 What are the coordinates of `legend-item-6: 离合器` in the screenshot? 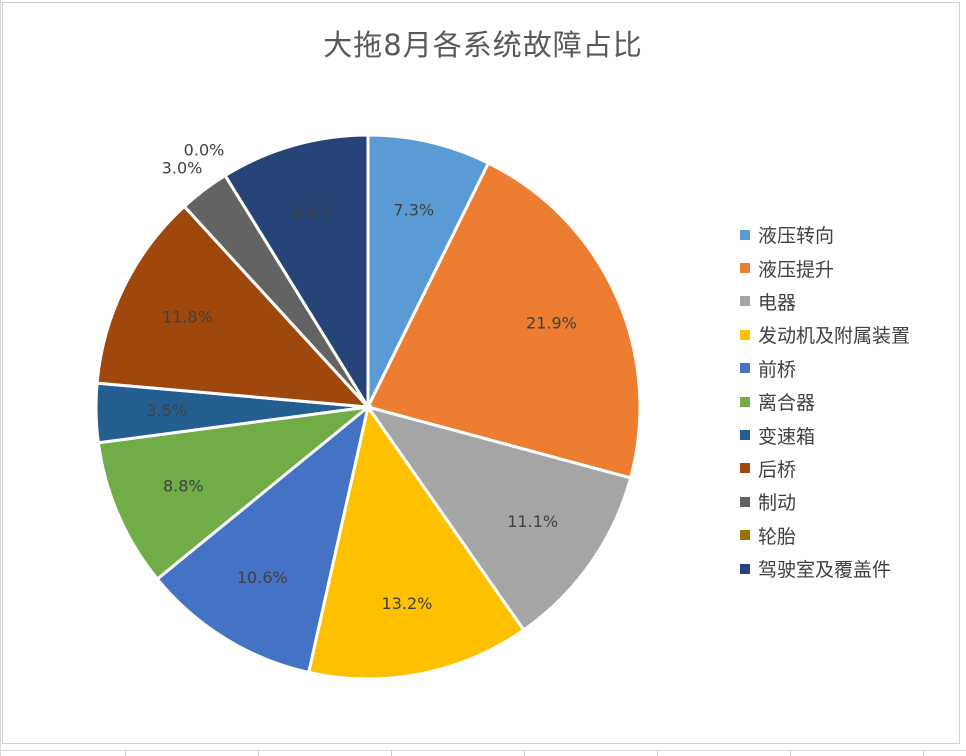 It's located at (825, 401).